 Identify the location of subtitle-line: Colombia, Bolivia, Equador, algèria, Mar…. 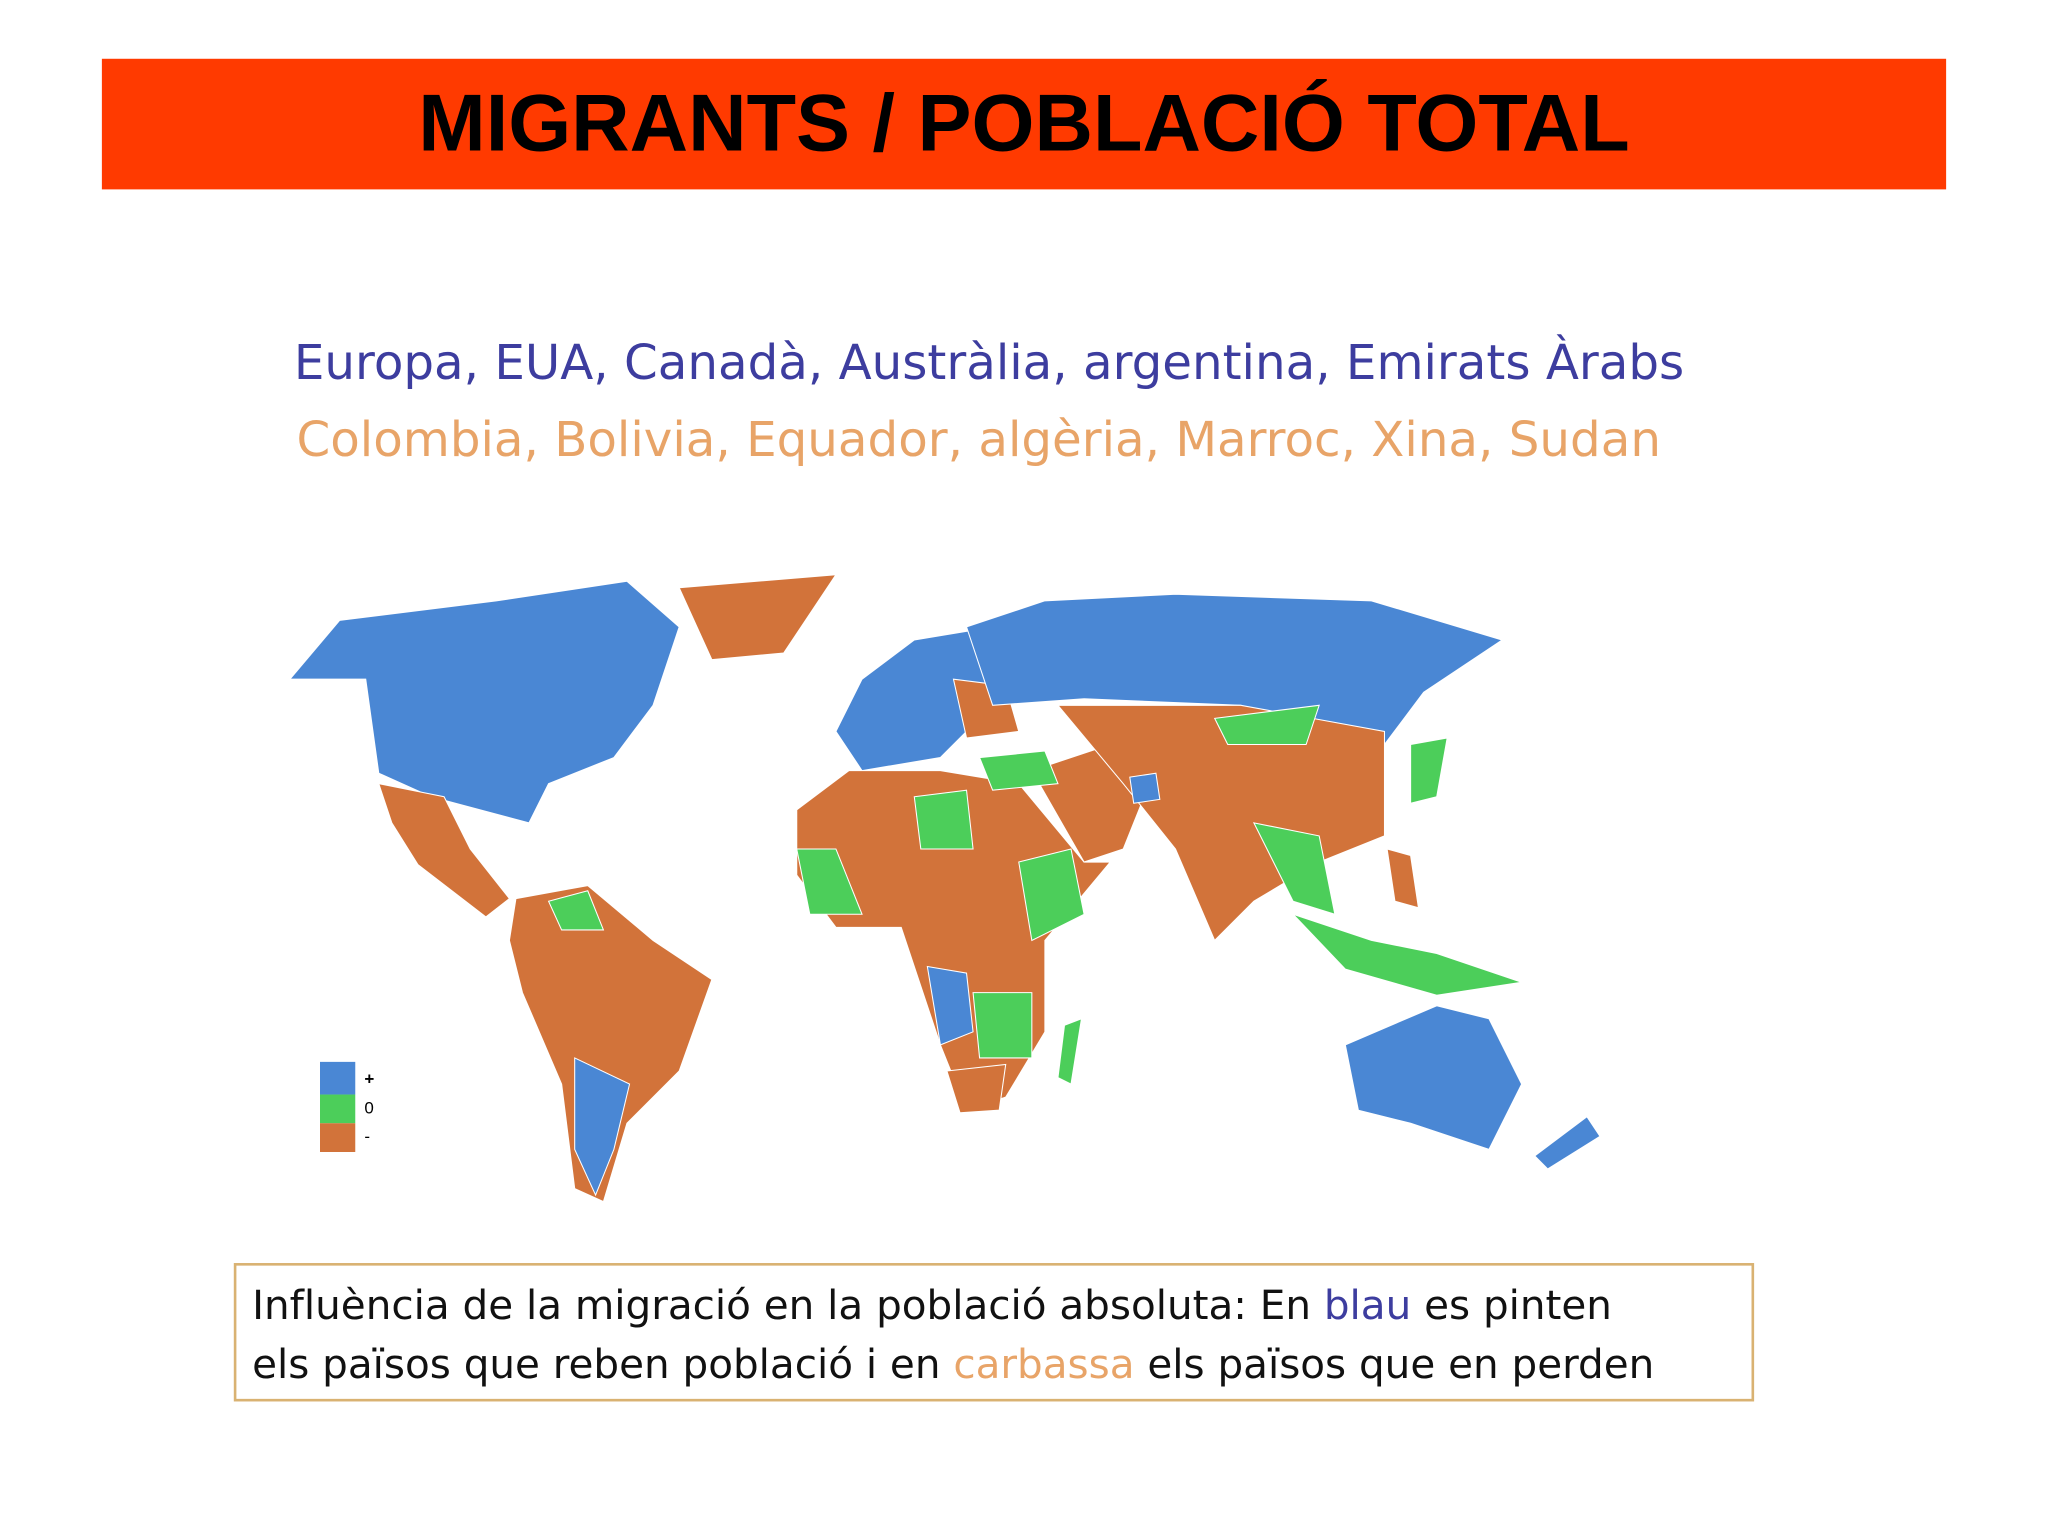
(978, 440).